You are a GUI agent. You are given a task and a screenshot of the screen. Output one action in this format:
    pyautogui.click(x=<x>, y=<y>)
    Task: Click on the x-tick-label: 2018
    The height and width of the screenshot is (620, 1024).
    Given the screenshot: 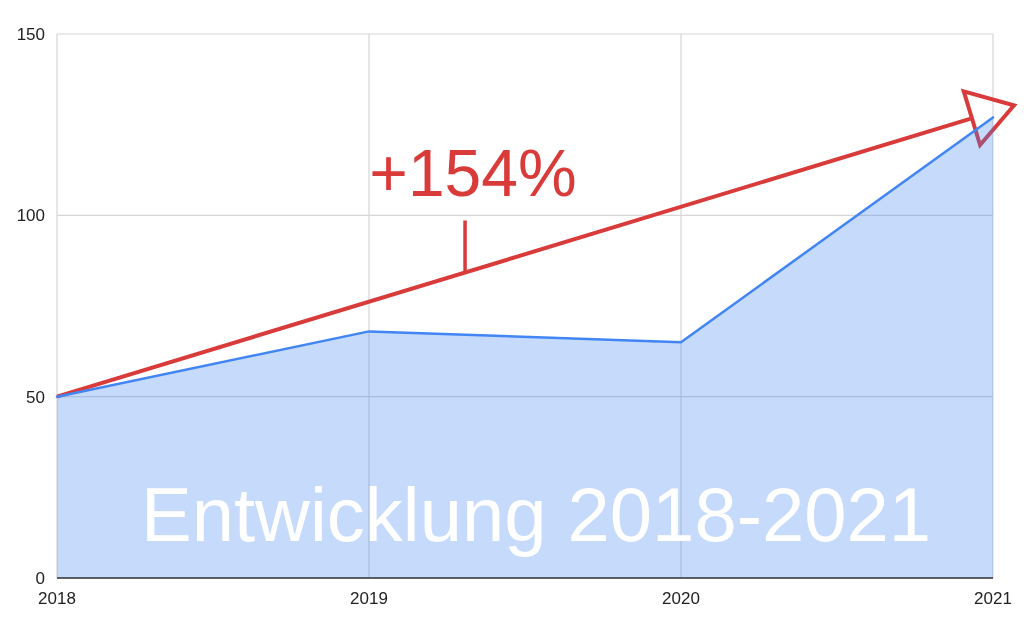 What is the action you would take?
    pyautogui.click(x=57, y=598)
    